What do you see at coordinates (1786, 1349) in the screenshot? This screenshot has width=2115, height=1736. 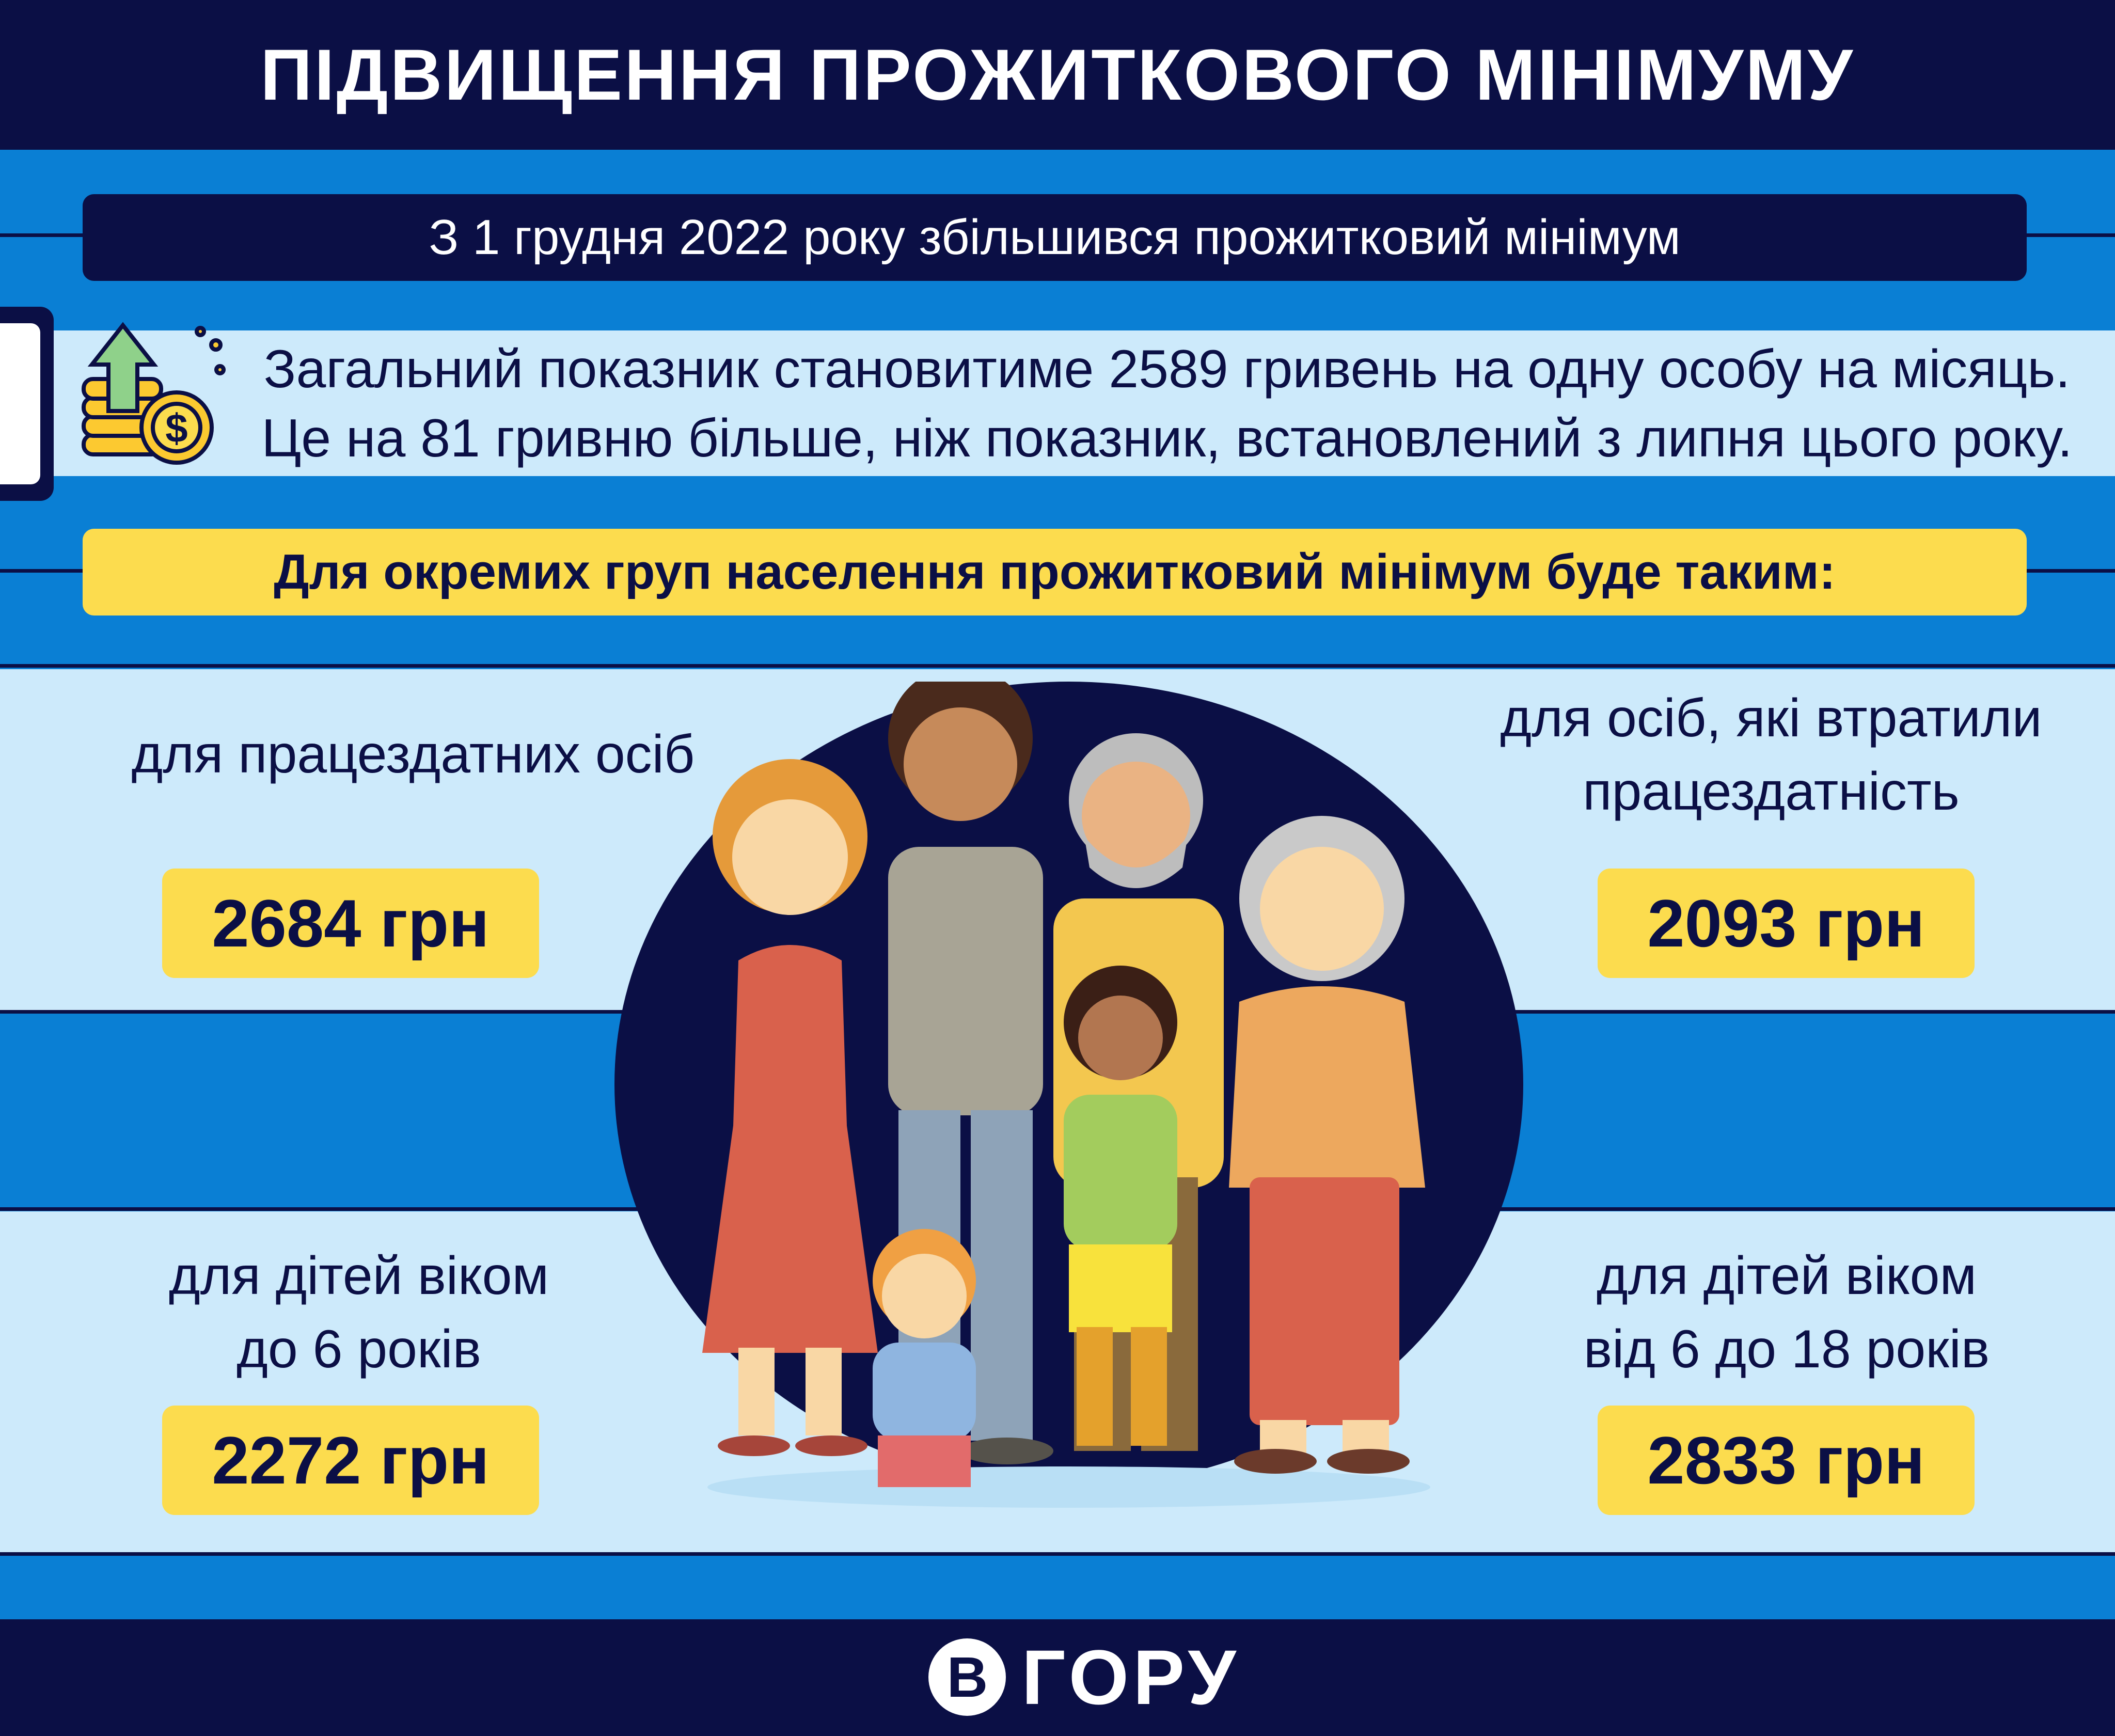 I see `group-label-teen-line2: від 6 до 18 років` at bounding box center [1786, 1349].